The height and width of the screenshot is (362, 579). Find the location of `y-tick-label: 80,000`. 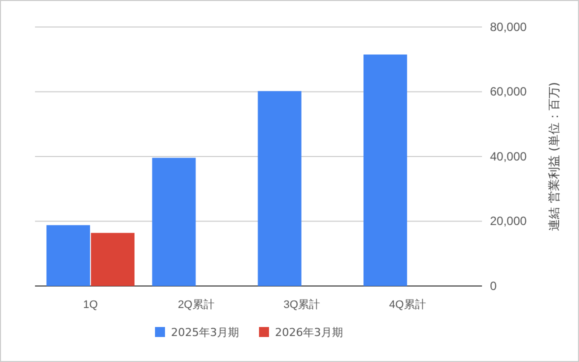

y-tick-label: 80,000 is located at coordinates (509, 27).